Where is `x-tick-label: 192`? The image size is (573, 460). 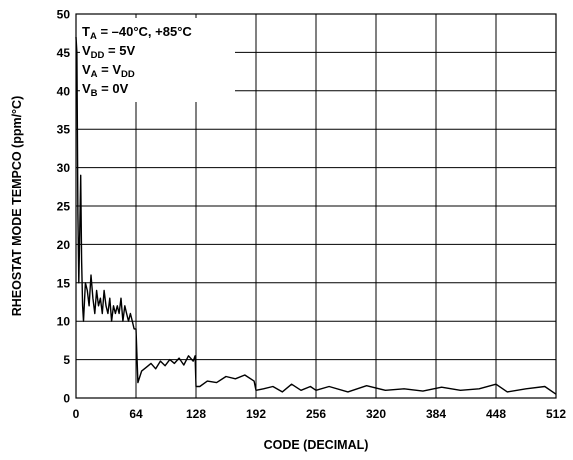 x-tick-label: 192 is located at coordinates (256, 414).